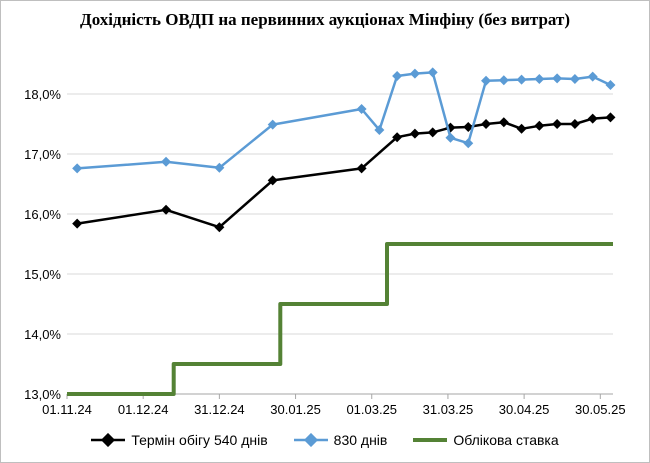  I want to click on x-tick-label: 01.12.24, so click(143, 409).